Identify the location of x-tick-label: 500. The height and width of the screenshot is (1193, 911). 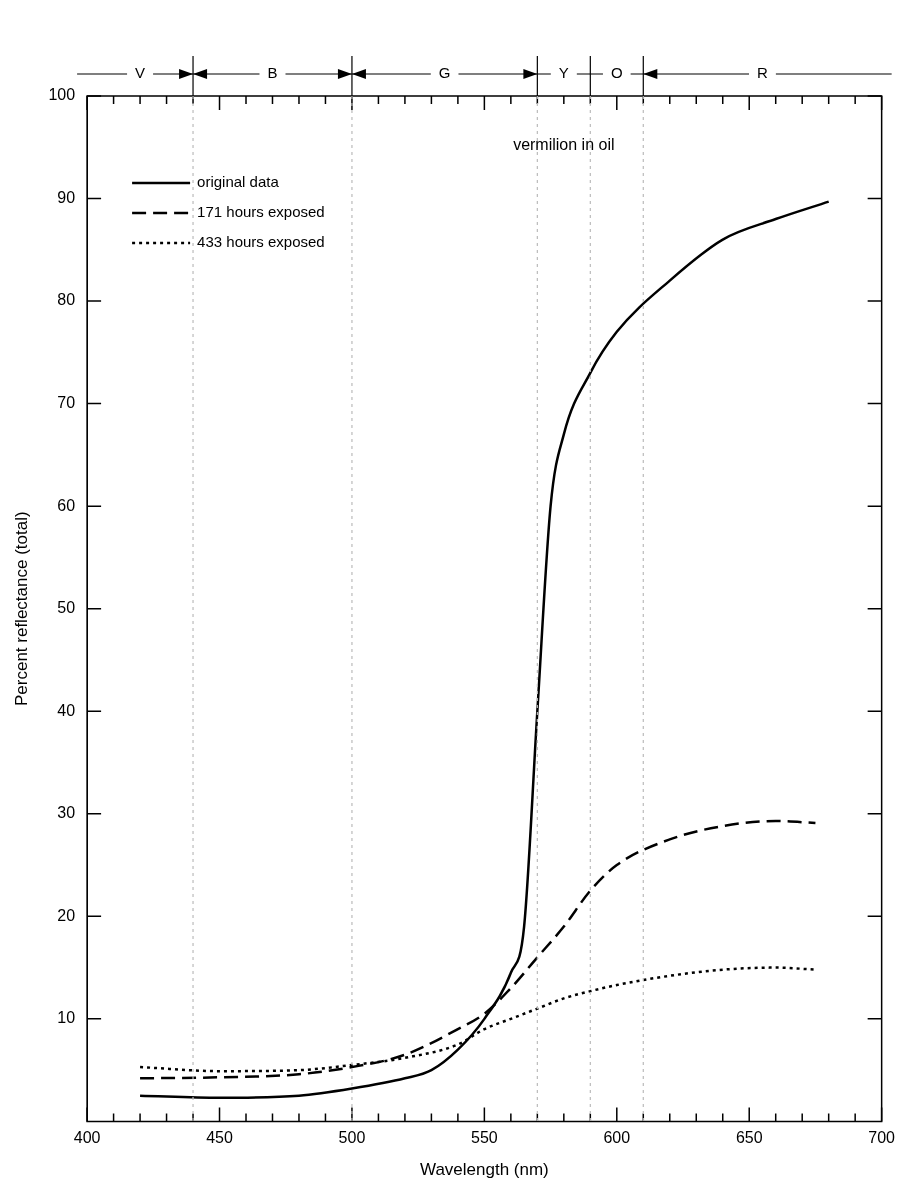
(352, 1138).